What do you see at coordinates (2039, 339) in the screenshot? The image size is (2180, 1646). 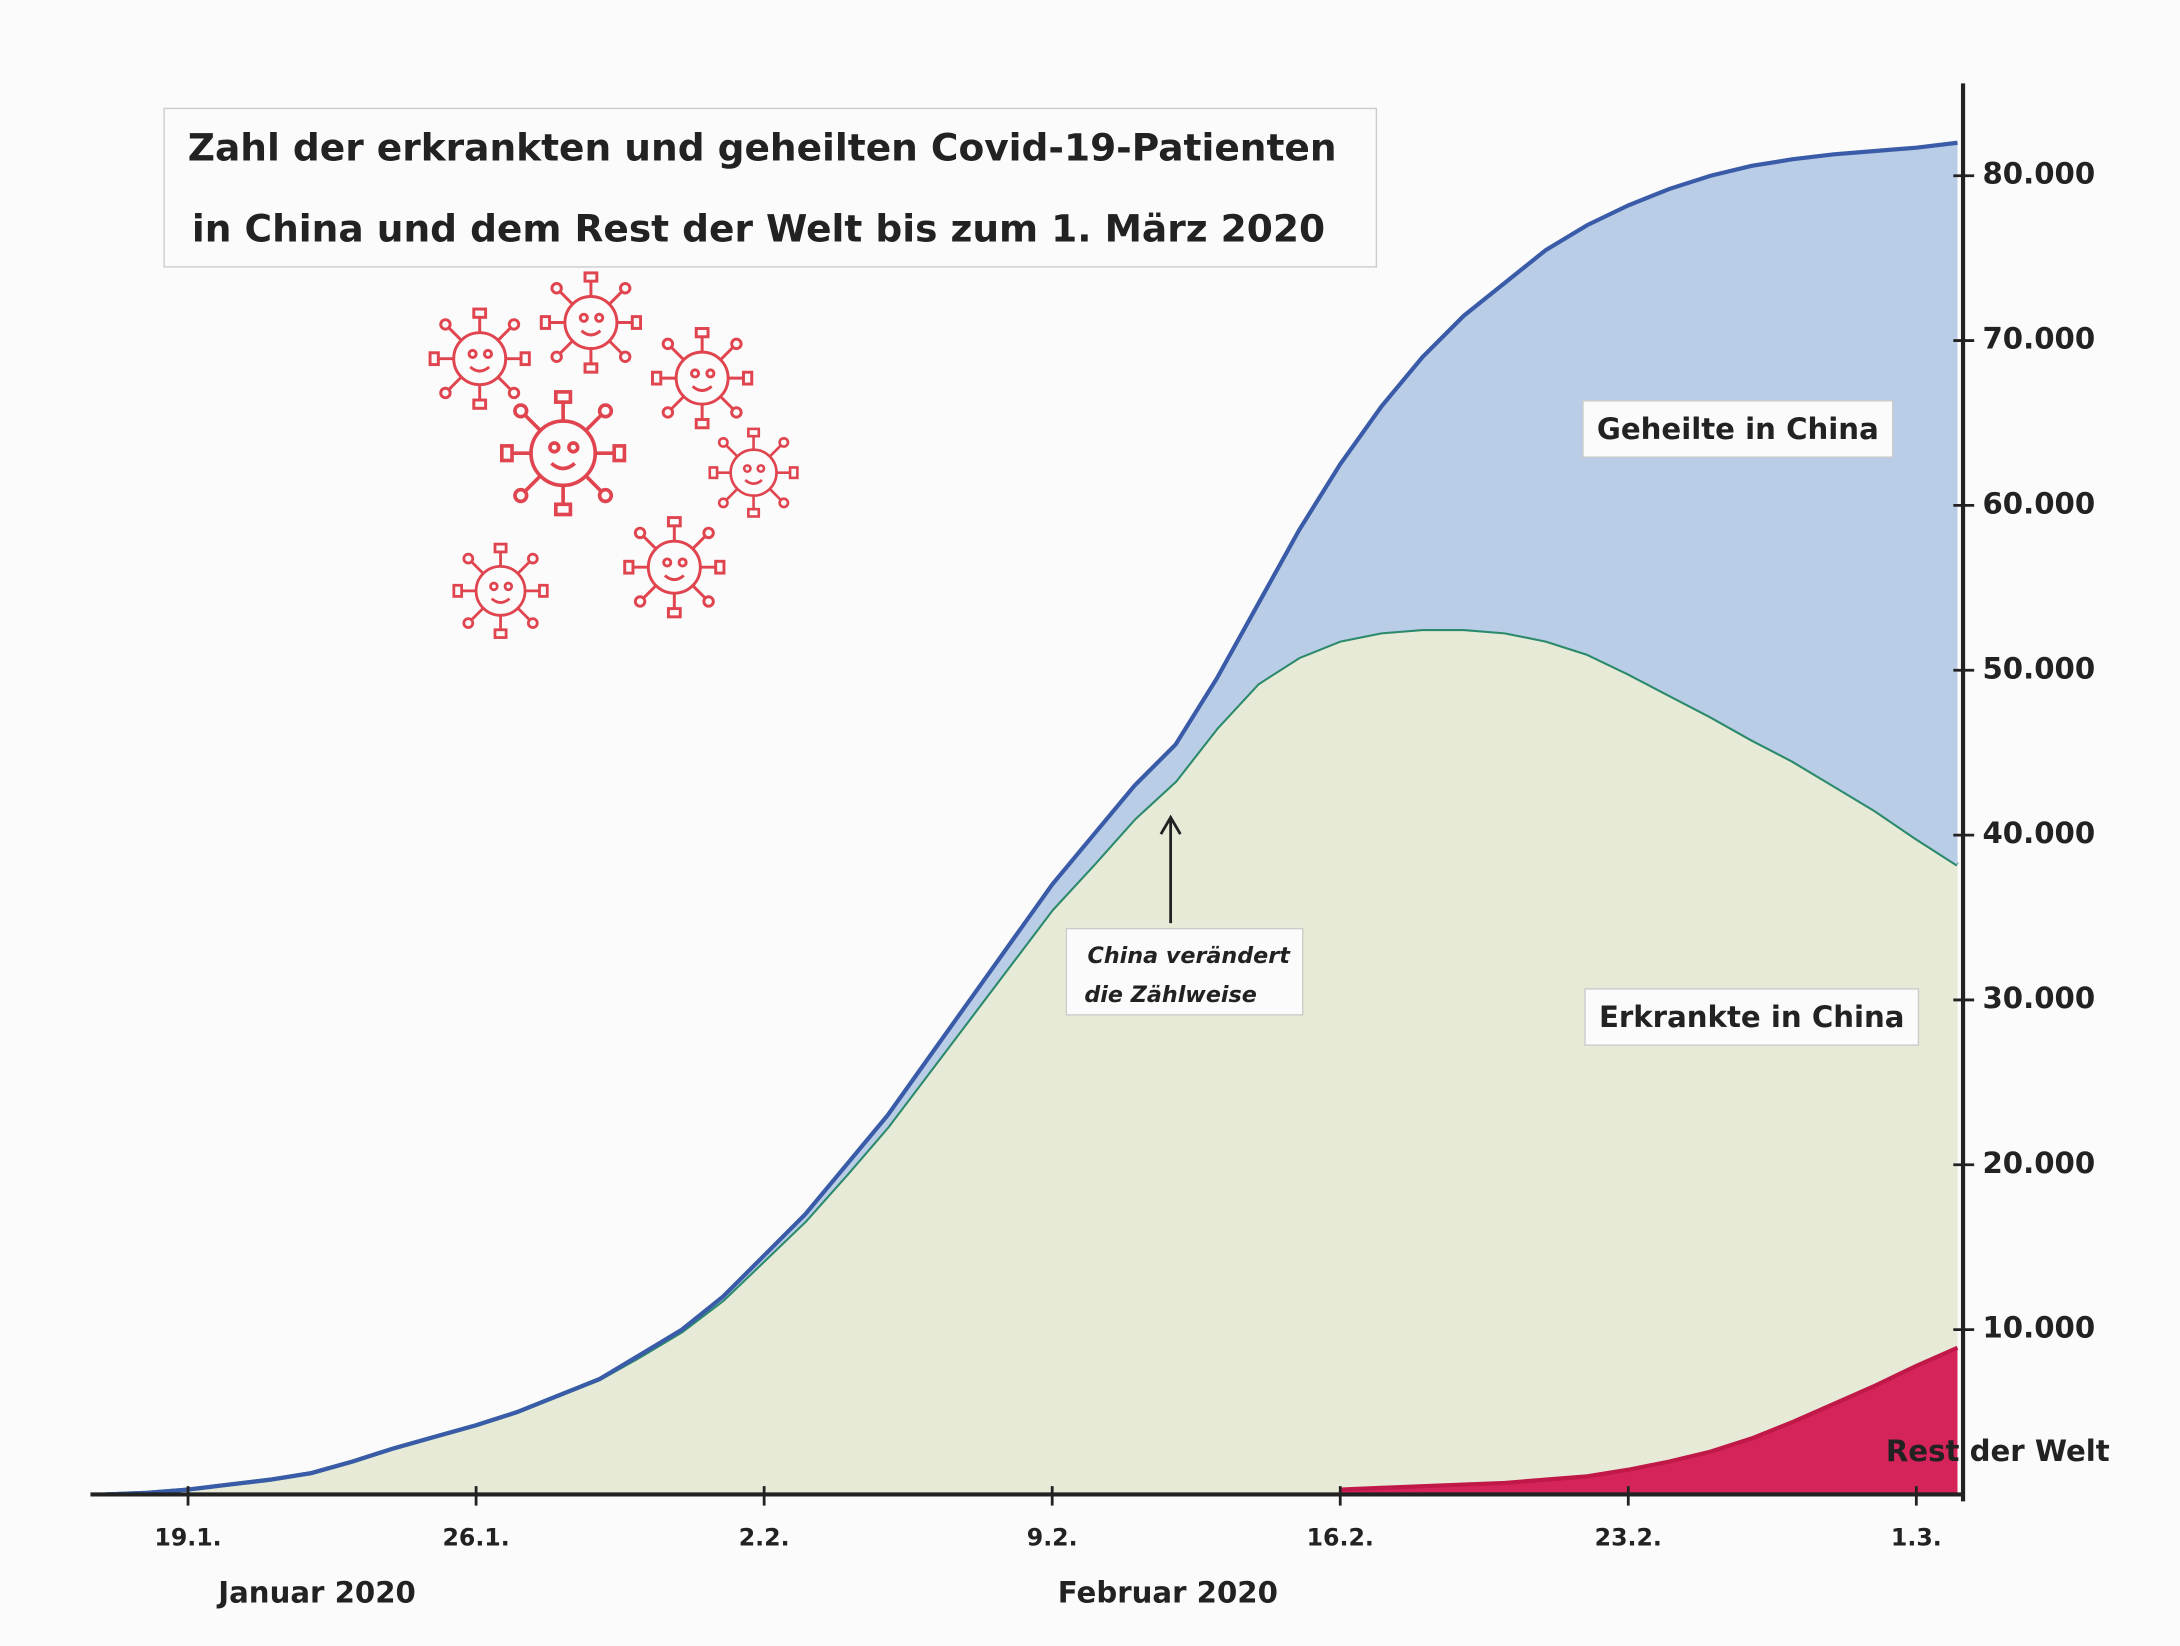 I see `y-tick-label: 70.000` at bounding box center [2039, 339].